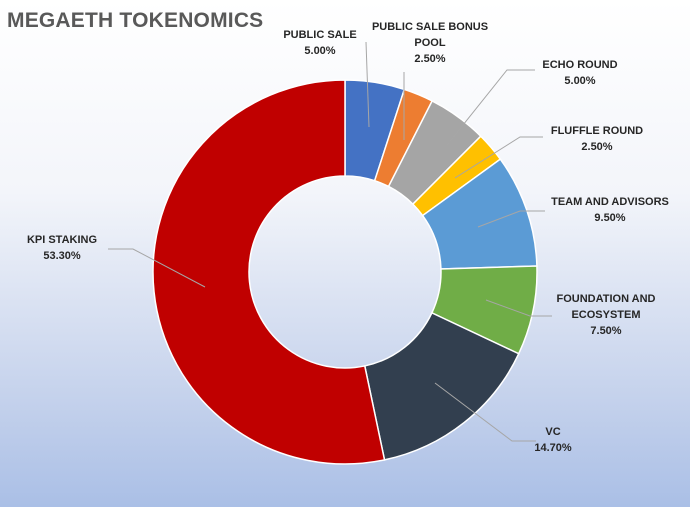  What do you see at coordinates (62, 248) in the screenshot?
I see `data-label-kpi-staking: KPI STAKING 53.30%` at bounding box center [62, 248].